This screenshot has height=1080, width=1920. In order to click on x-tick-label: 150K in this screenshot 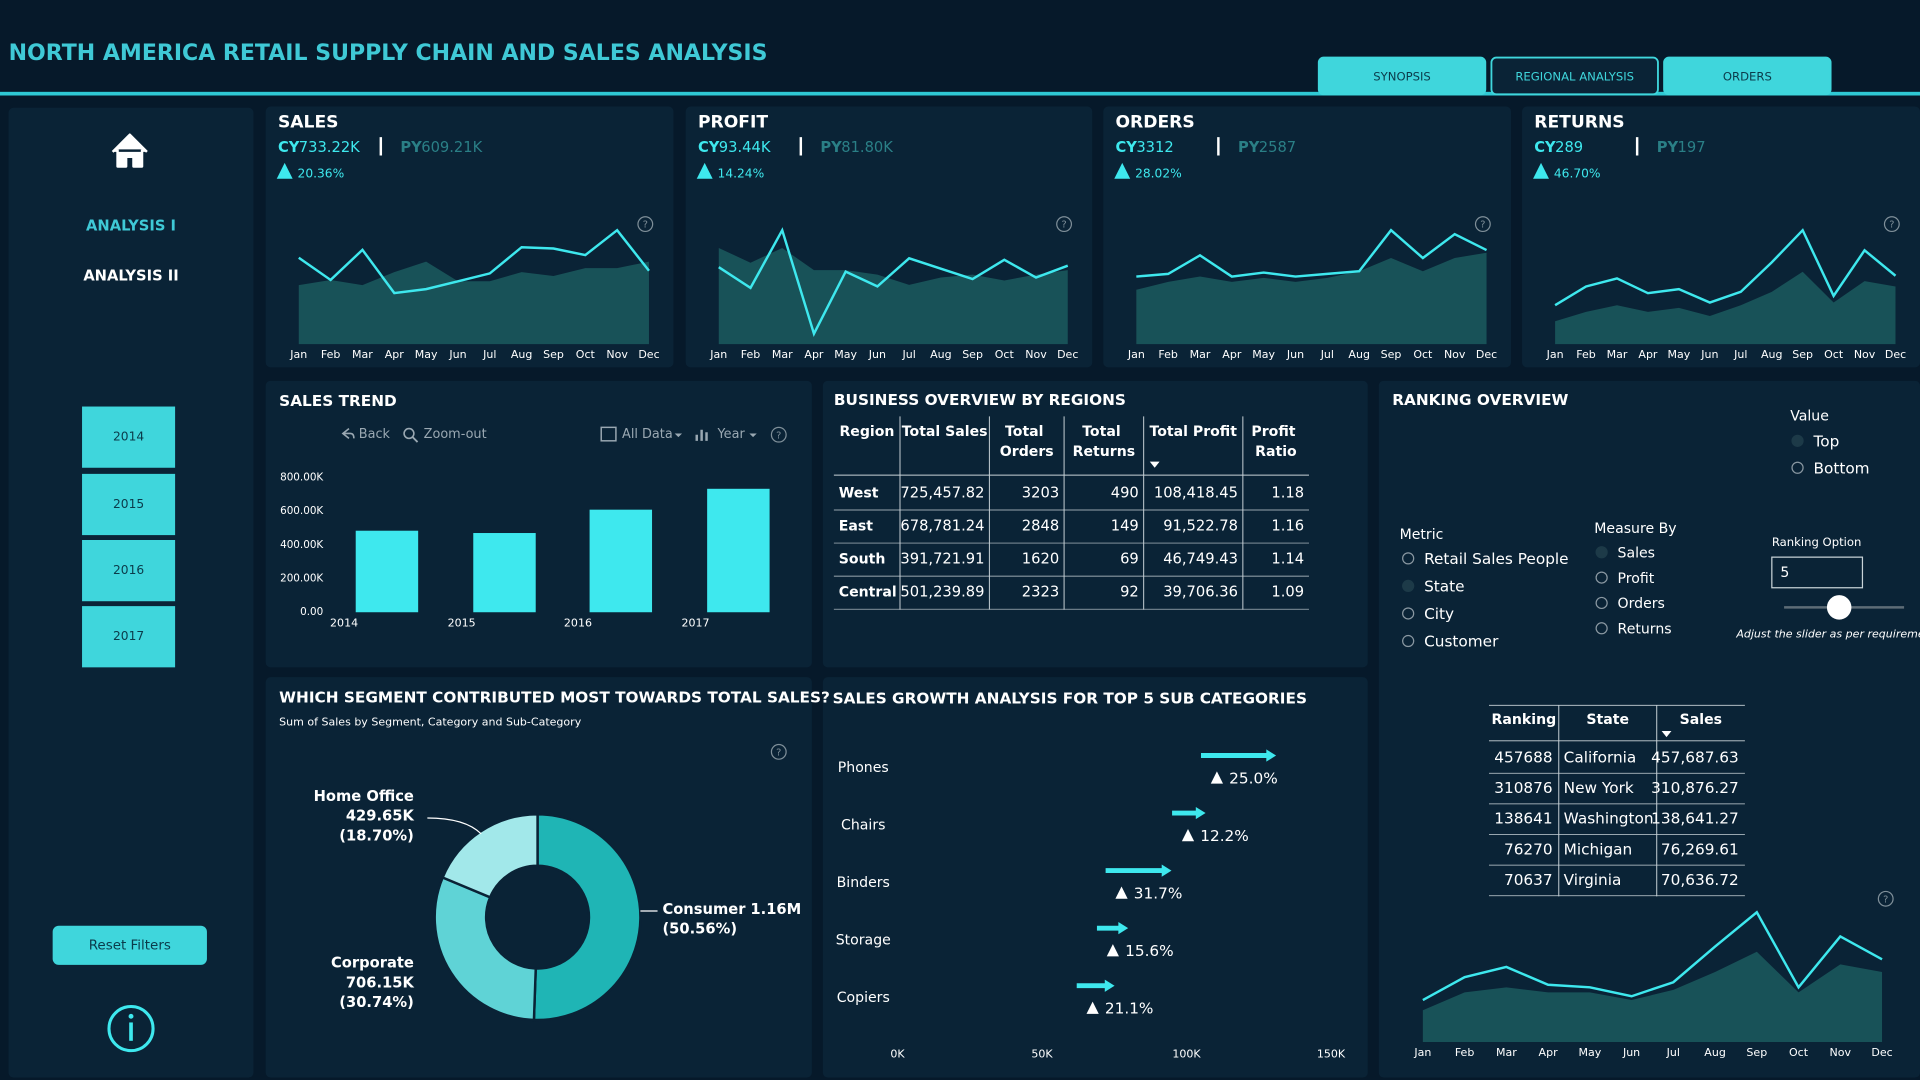, I will do `click(1331, 1053)`.